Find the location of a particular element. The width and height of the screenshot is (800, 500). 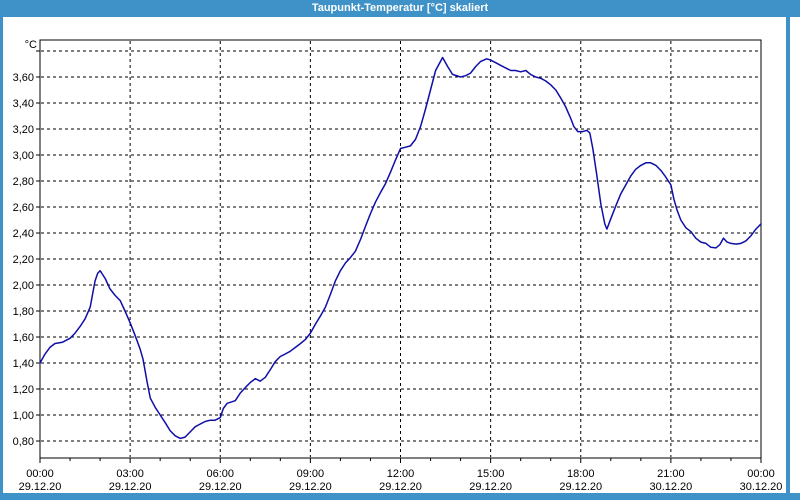

title-bar: Taupunkt-Temperatur [°C] skaliert is located at coordinates (400, 8).